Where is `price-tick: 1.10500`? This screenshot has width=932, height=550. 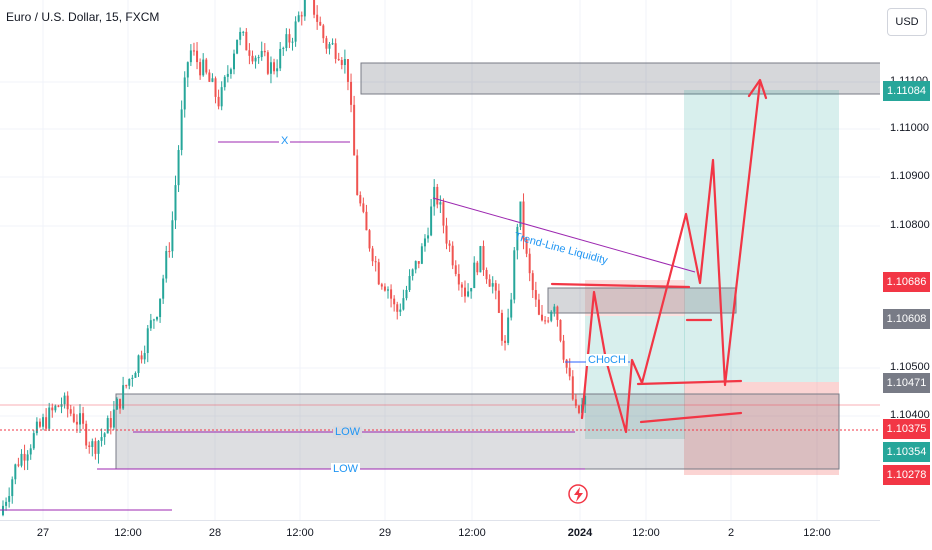
price-tick: 1.10500 is located at coordinates (910, 367).